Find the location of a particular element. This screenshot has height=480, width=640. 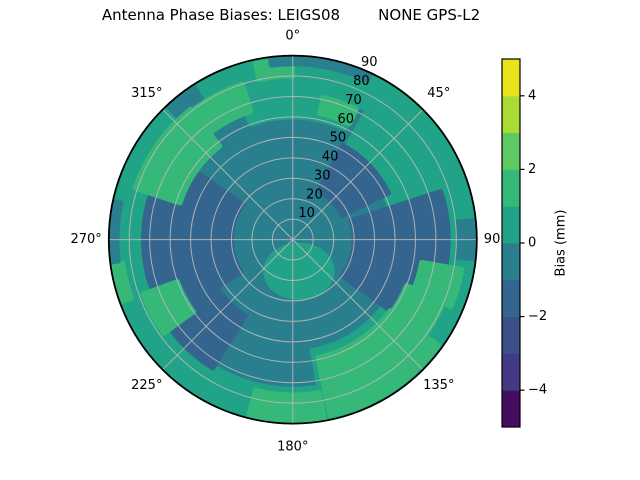

radial-tick-label: 70 is located at coordinates (353, 100).